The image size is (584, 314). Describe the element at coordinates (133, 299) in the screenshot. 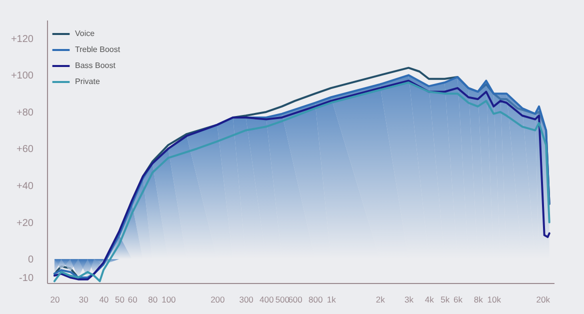

I see `x-tick-label: 60` at that location.